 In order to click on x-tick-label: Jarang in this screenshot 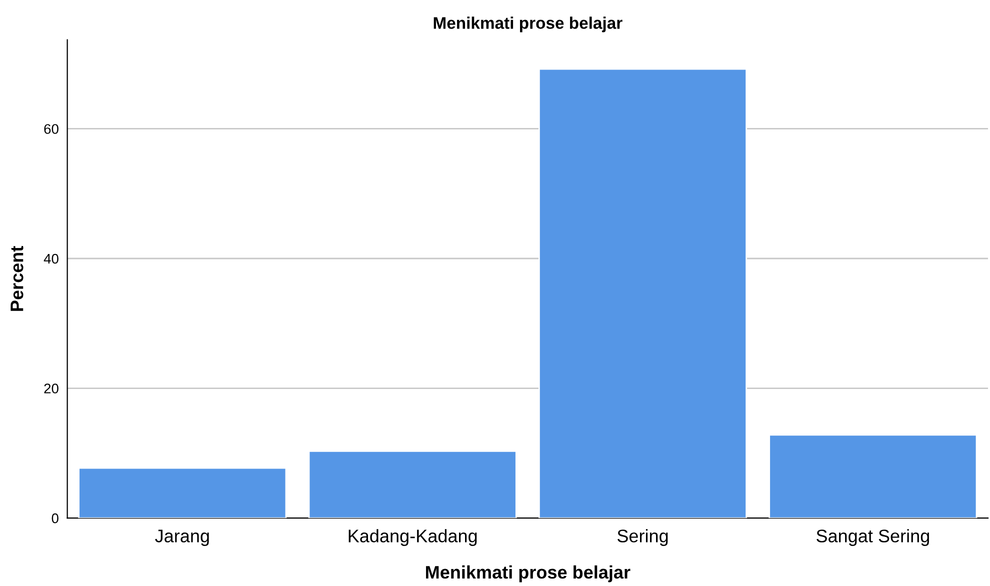, I will do `click(182, 538)`.